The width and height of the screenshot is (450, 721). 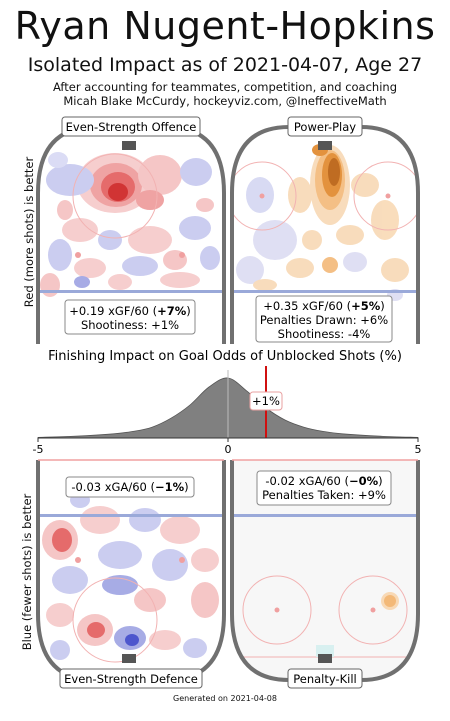 I want to click on ev-defence-net, so click(x=129, y=658).